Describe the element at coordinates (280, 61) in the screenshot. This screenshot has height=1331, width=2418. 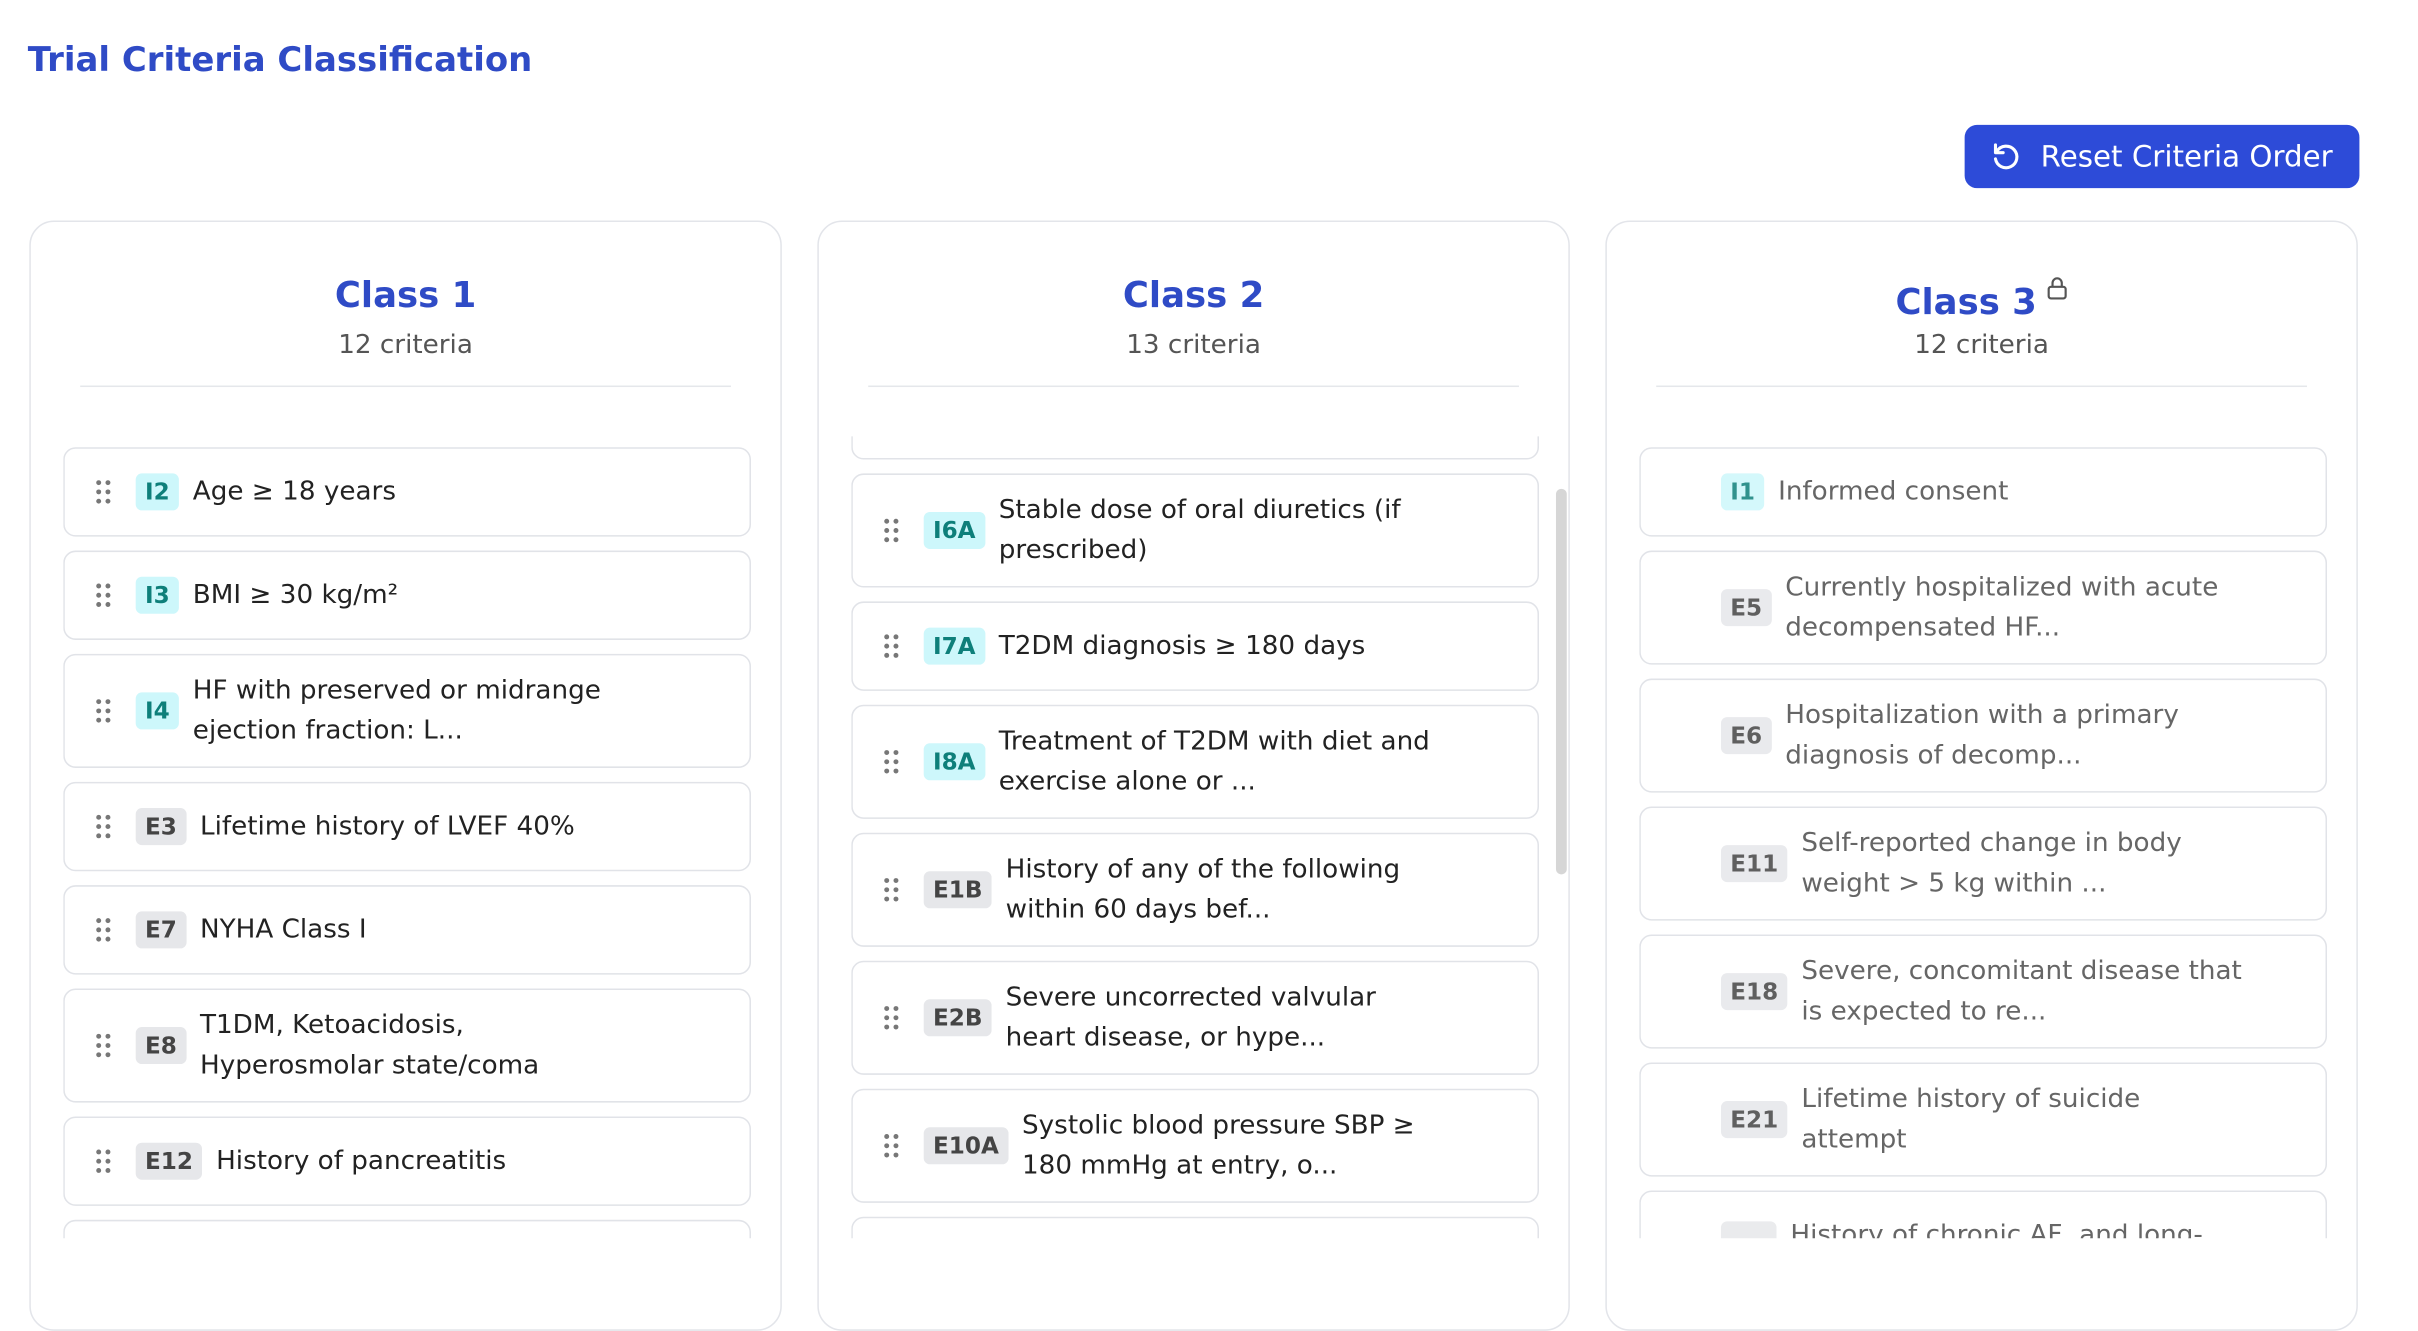
I see `page-title: Trial Criteria Classification` at that location.